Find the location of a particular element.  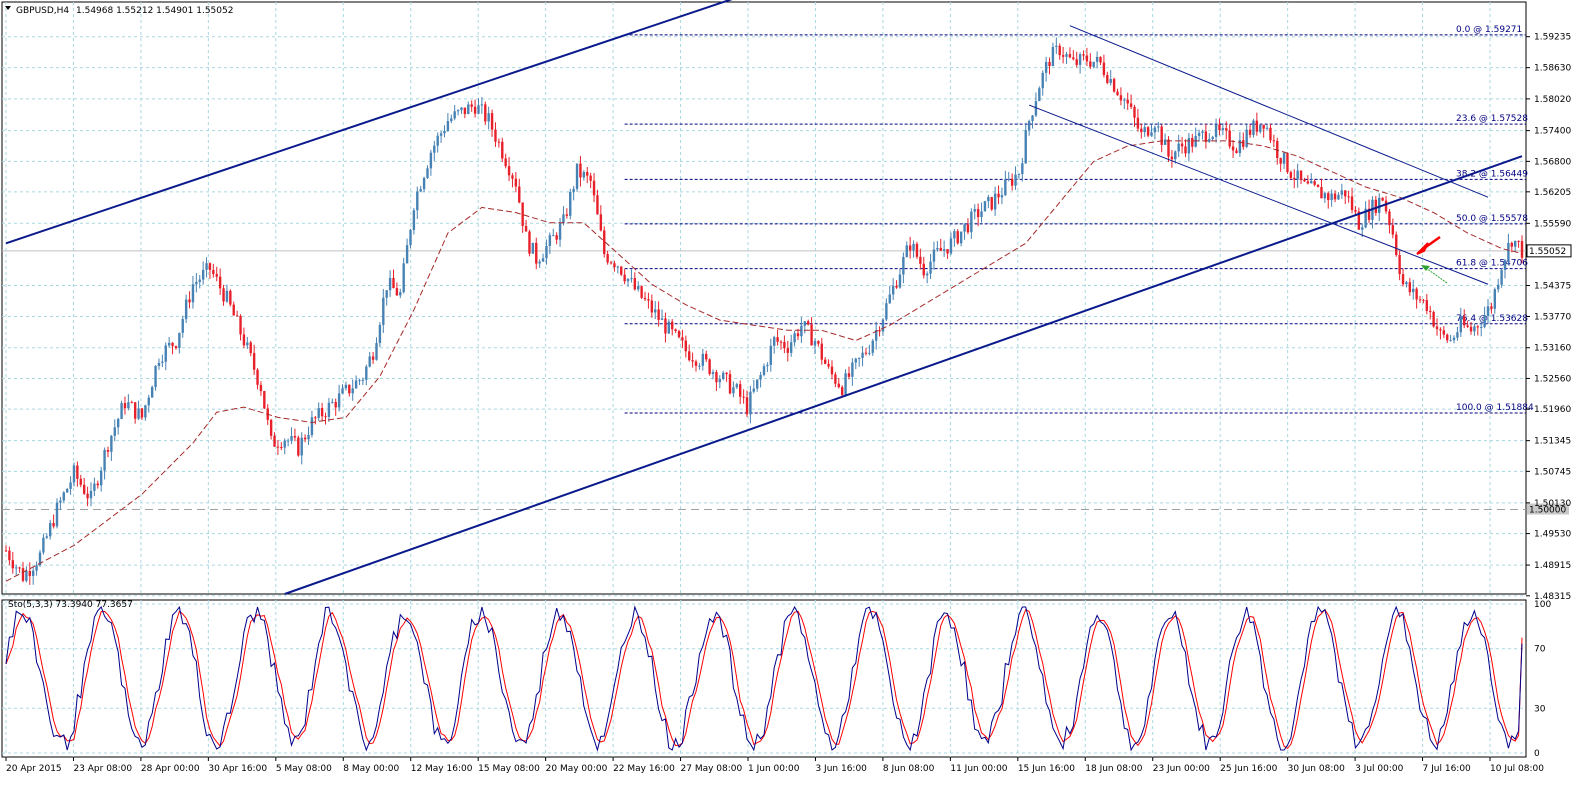

down-channel-lower-line is located at coordinates (1258, 194).